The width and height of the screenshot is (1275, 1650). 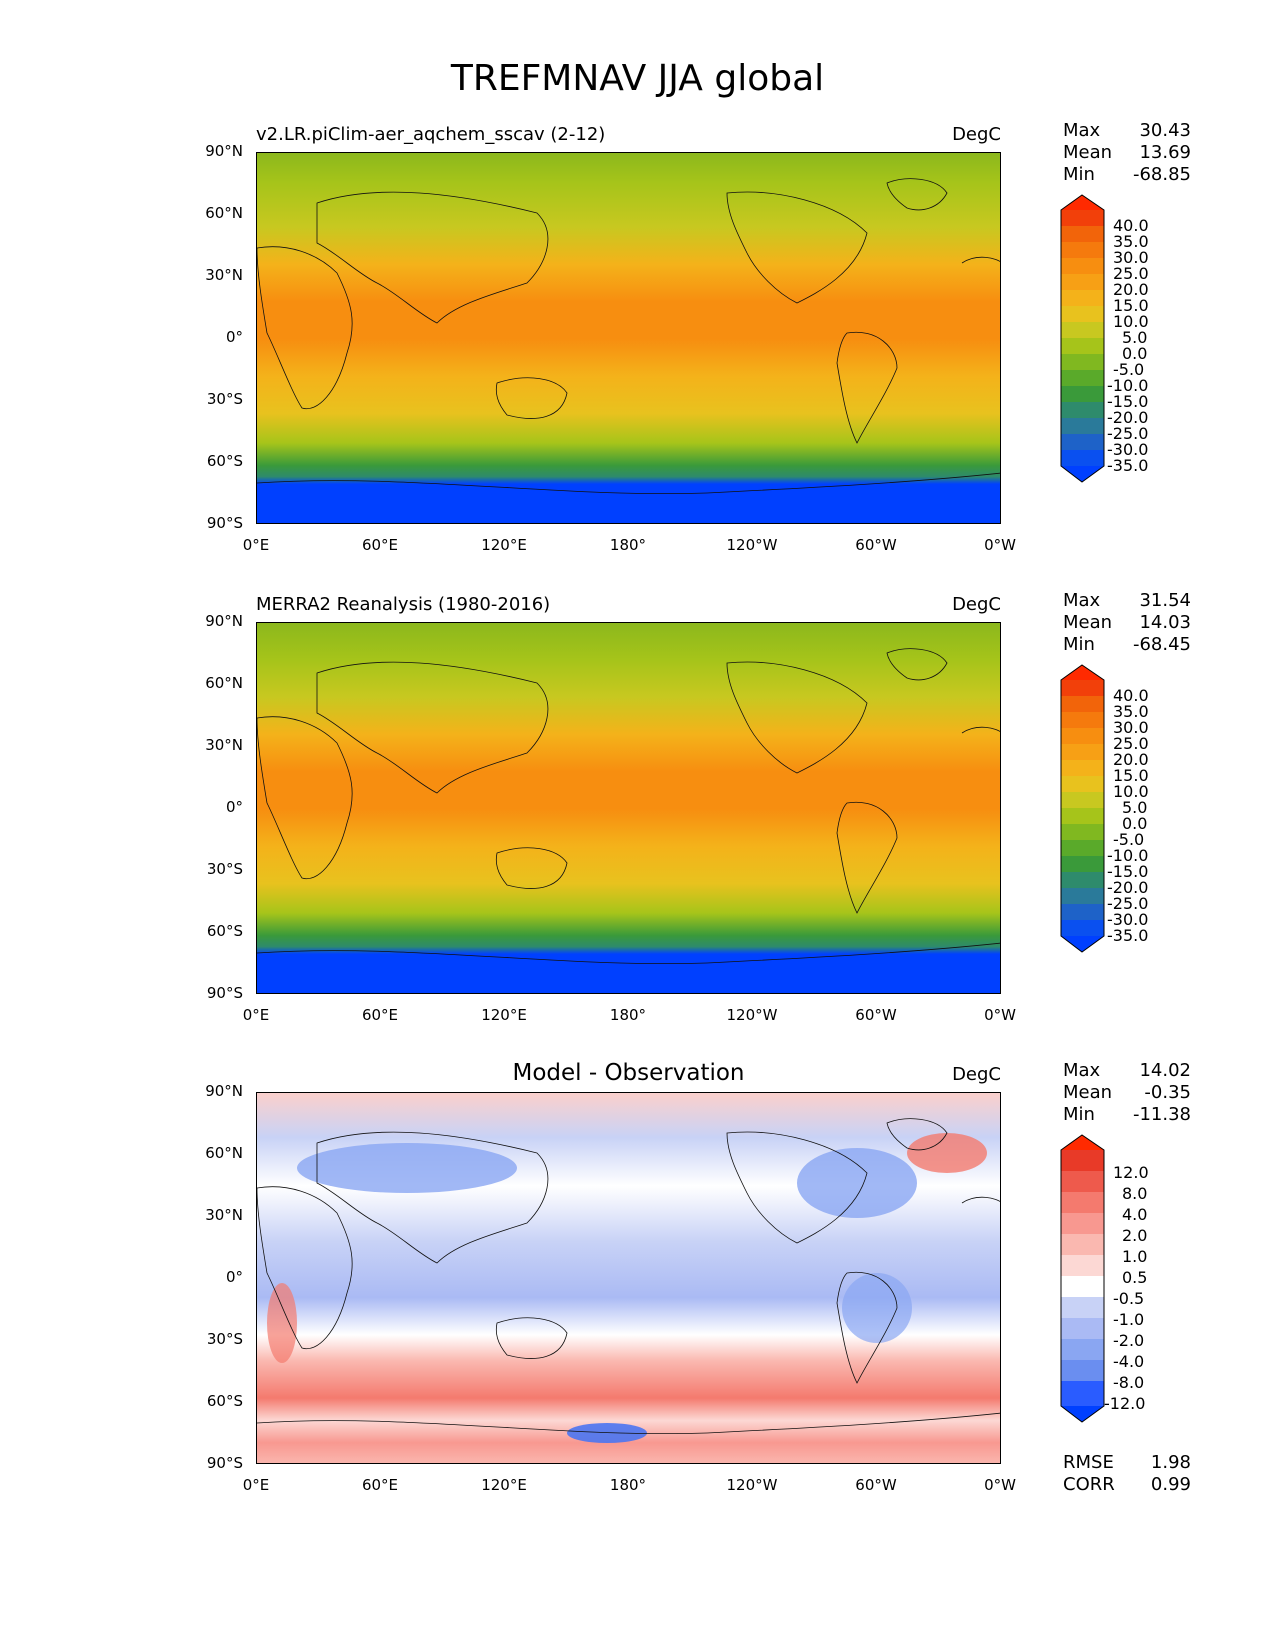 I want to click on stat-max: Max 14.02, so click(x=1127, y=1070).